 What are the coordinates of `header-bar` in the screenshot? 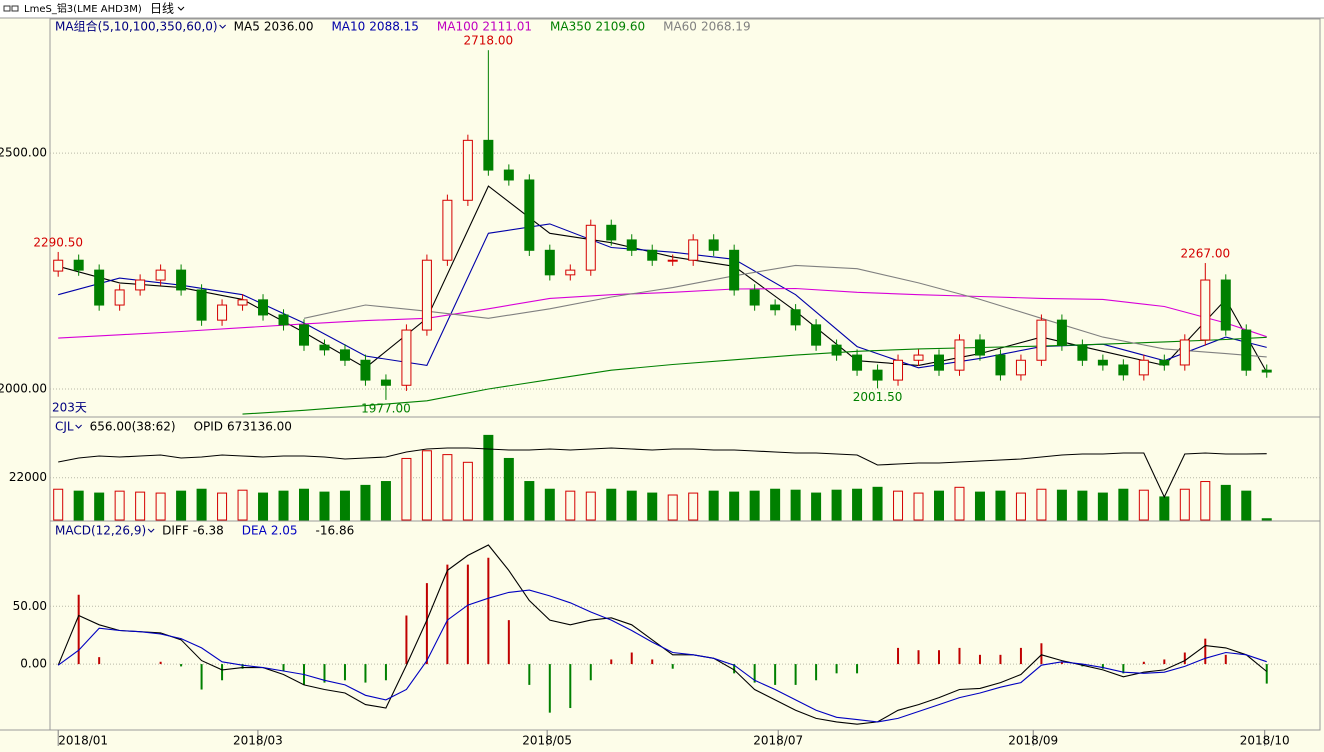 It's located at (662, 9).